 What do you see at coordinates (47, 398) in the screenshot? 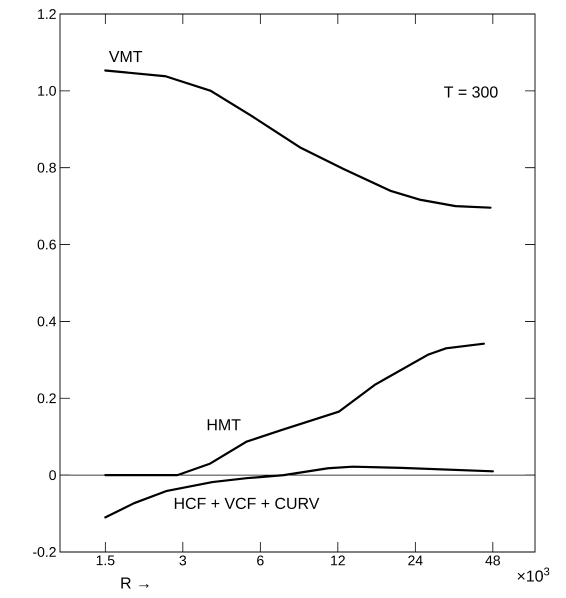
I see `y-tick-label: 0.2` at bounding box center [47, 398].